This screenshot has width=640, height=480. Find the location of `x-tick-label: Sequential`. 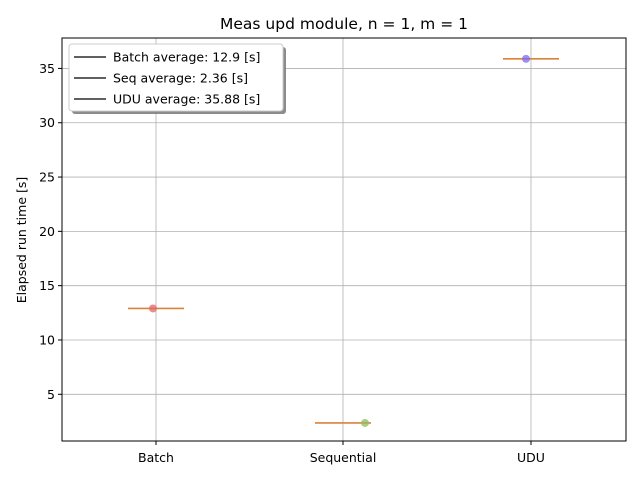

x-tick-label: Sequential is located at coordinates (343, 457).